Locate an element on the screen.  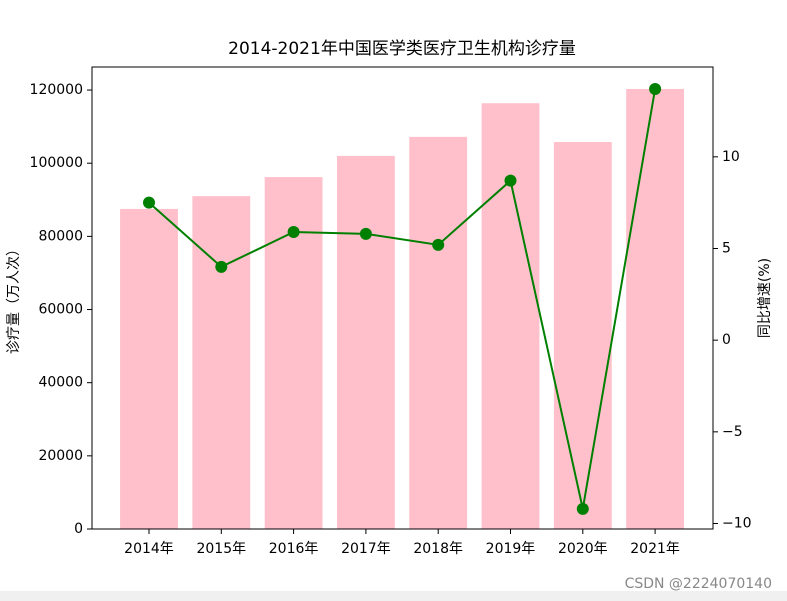
y-tick-label: 0 is located at coordinates (78, 529).